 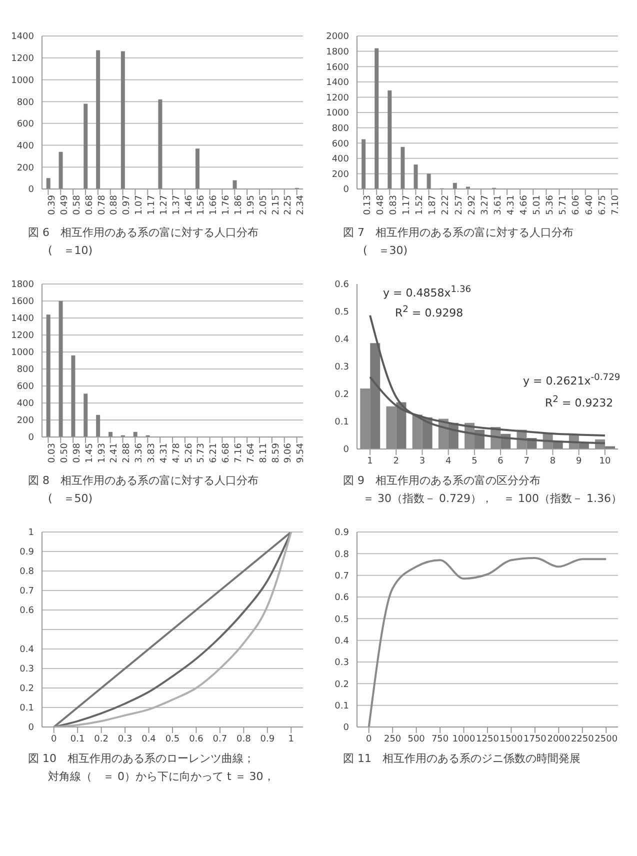 What do you see at coordinates (263, 453) in the screenshot?
I see `x-tick-label: 8.11` at bounding box center [263, 453].